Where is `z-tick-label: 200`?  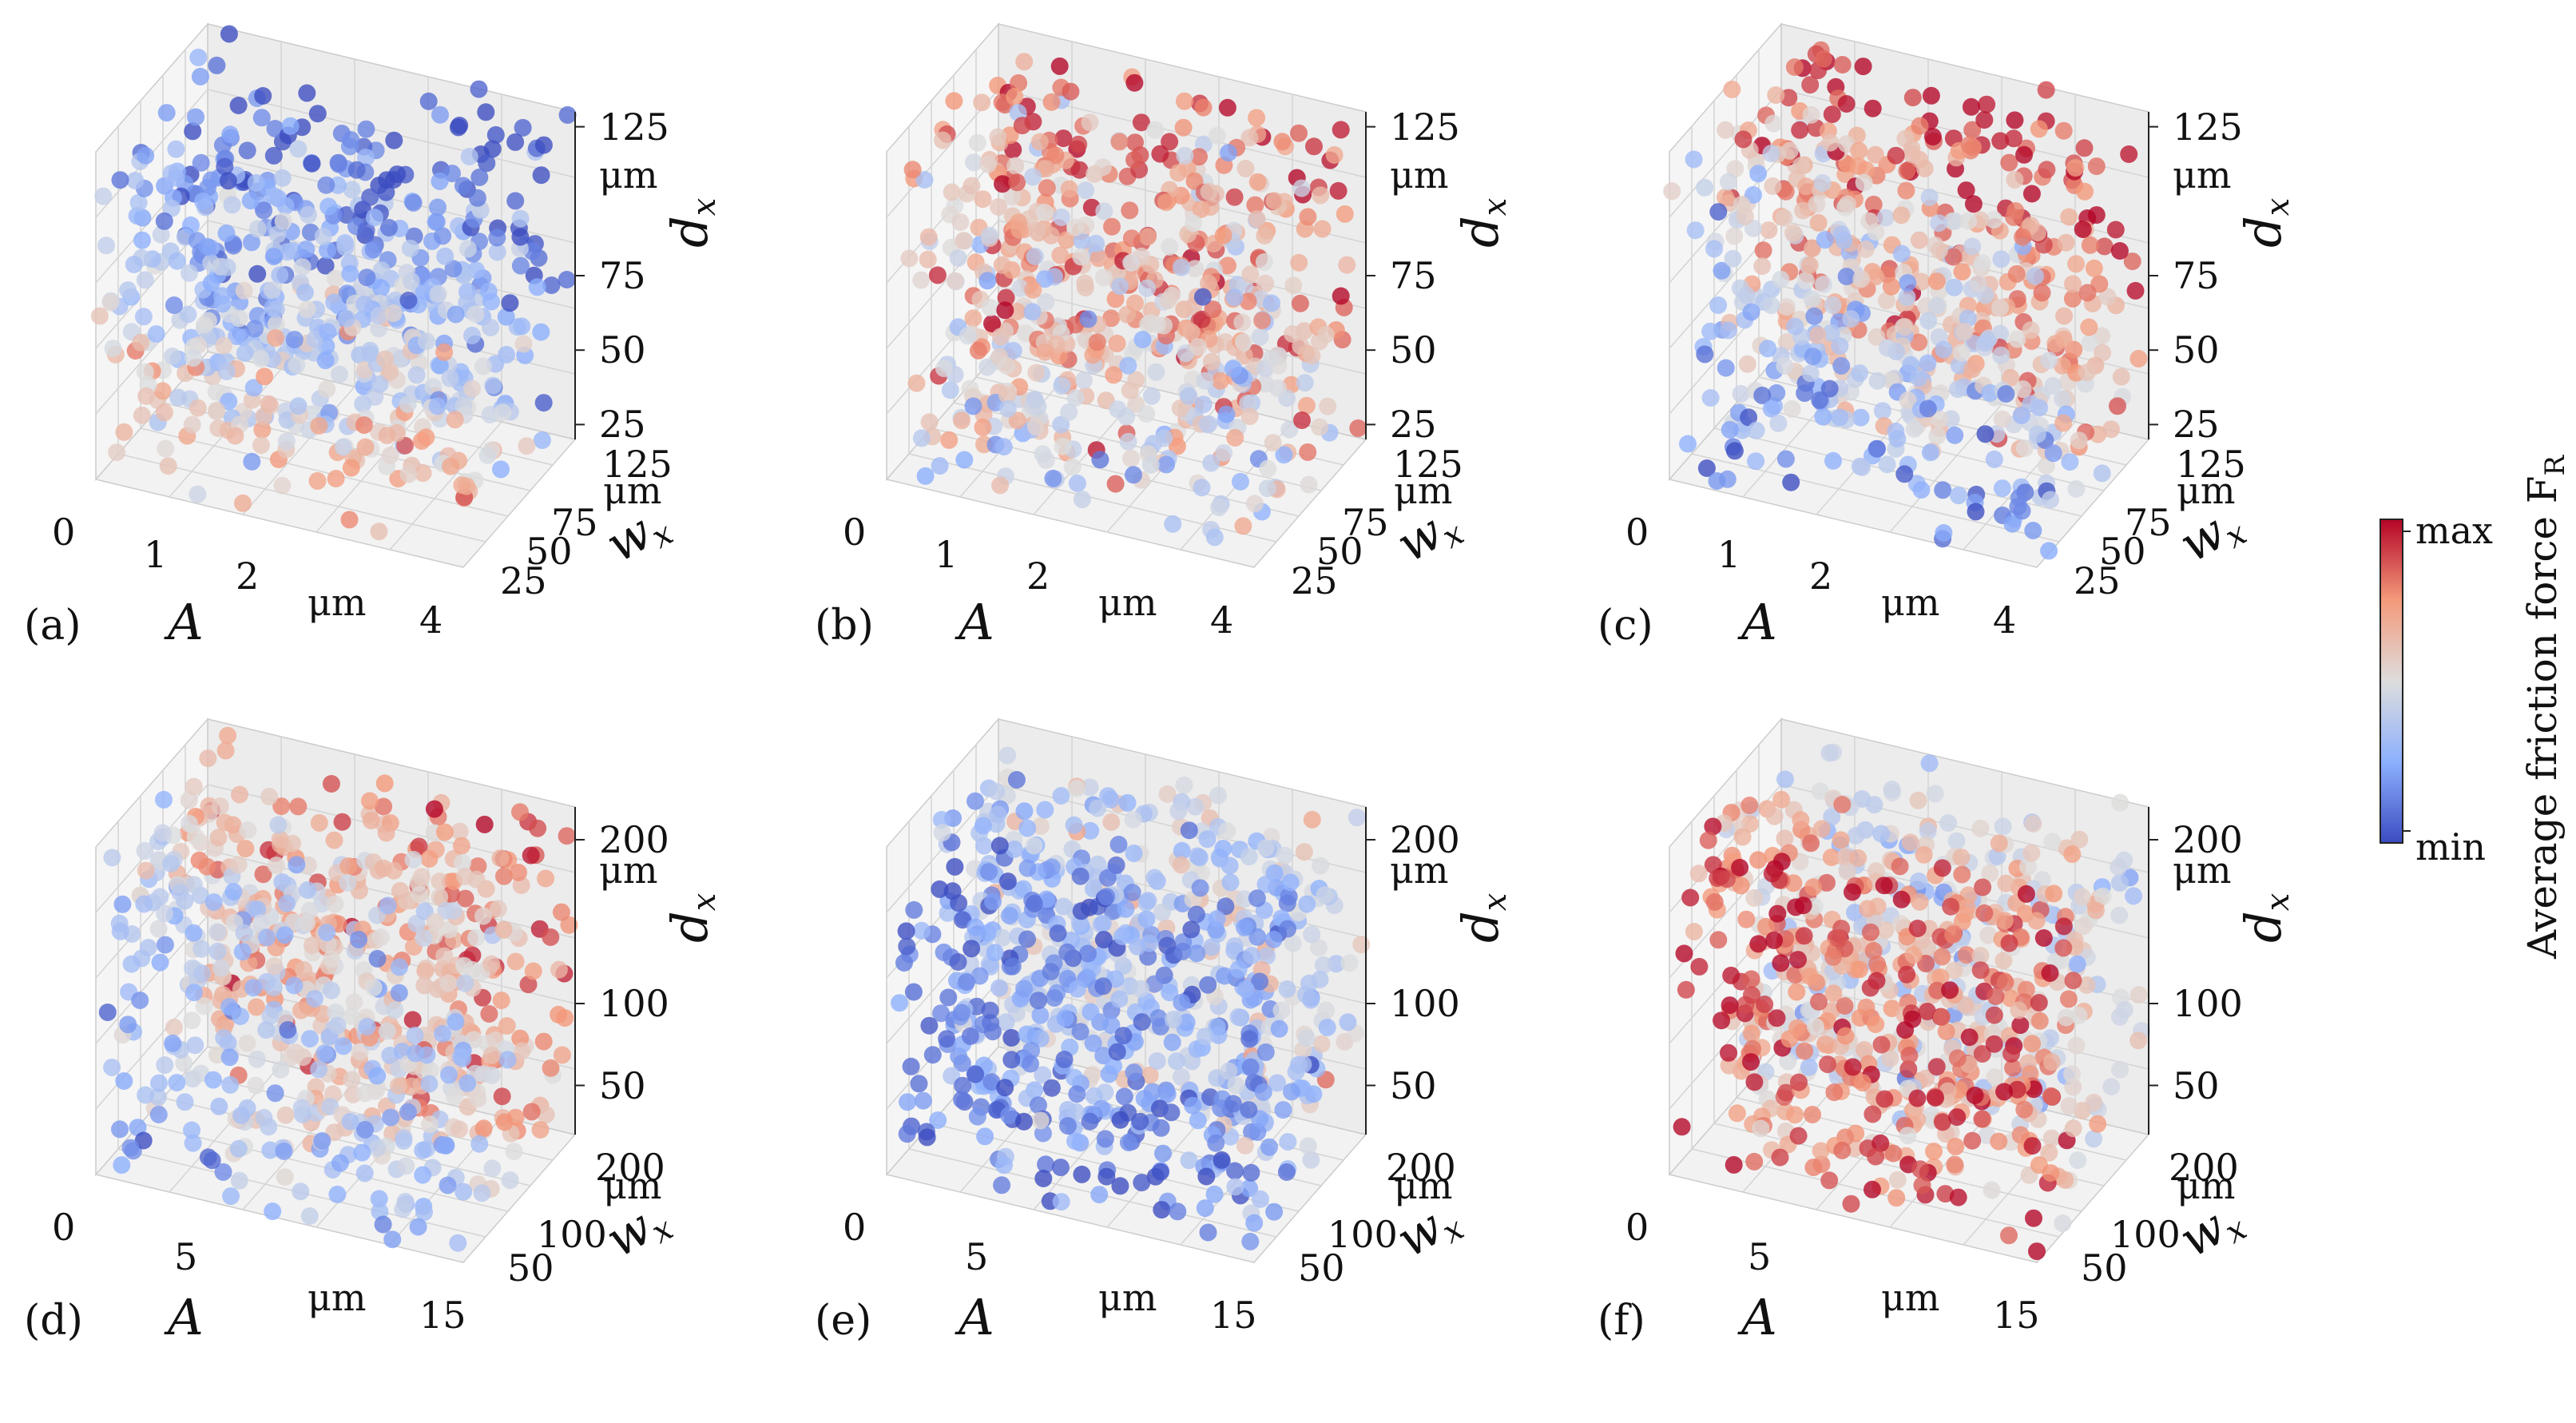
z-tick-label: 200 is located at coordinates (634, 839).